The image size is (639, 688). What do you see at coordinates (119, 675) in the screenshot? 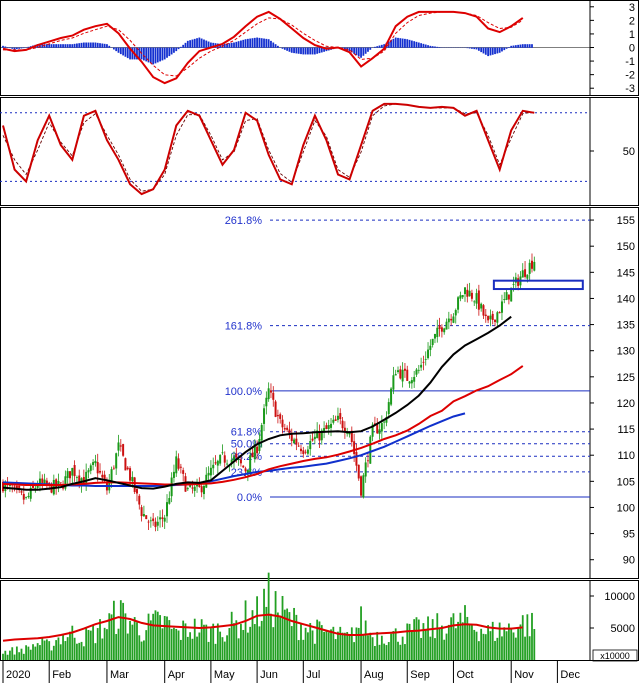
I see `x-tick-label: Mar` at bounding box center [119, 675].